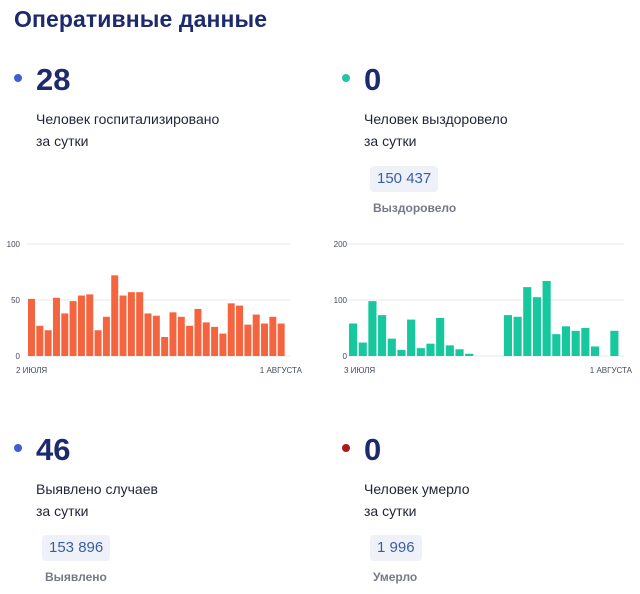 This screenshot has width=640, height=594. Describe the element at coordinates (128, 119) in the screenshot. I see `description-line: Человек госпитализировано` at that location.